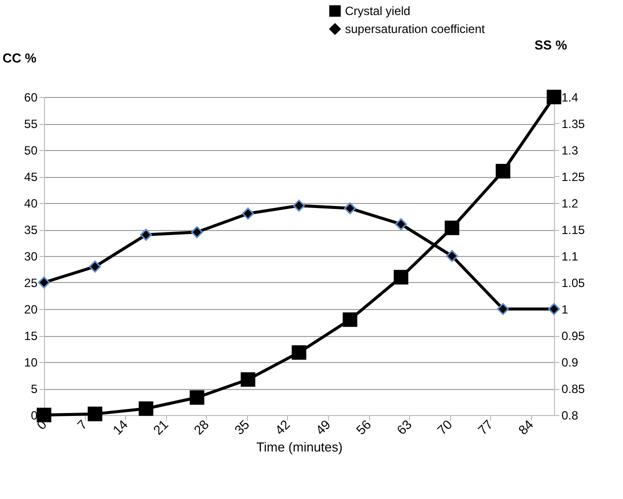 This screenshot has height=499, width=623. Describe the element at coordinates (551, 45) in the screenshot. I see `y2-axis-title: SS %` at that location.